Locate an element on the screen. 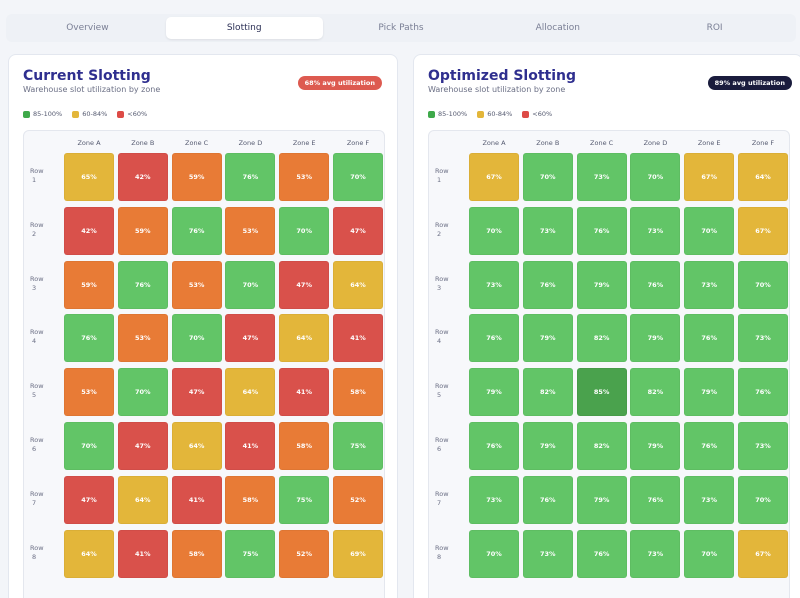  tab-allocation: Allocation is located at coordinates (557, 28).